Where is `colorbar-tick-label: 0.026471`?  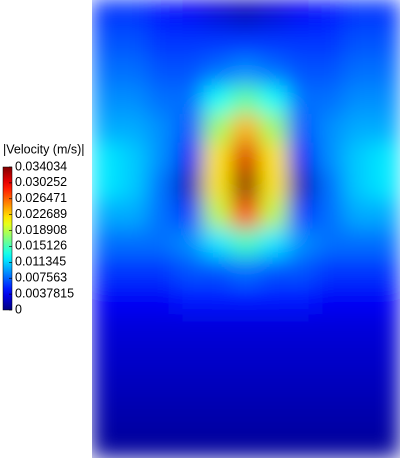
colorbar-tick-label: 0.026471 is located at coordinates (41, 198).